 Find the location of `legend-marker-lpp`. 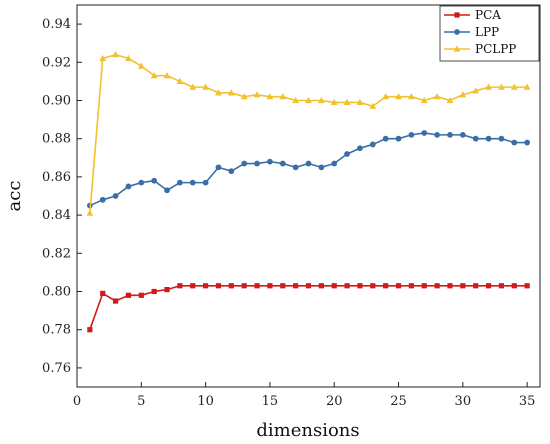

legend-marker-lpp is located at coordinates (457, 32).